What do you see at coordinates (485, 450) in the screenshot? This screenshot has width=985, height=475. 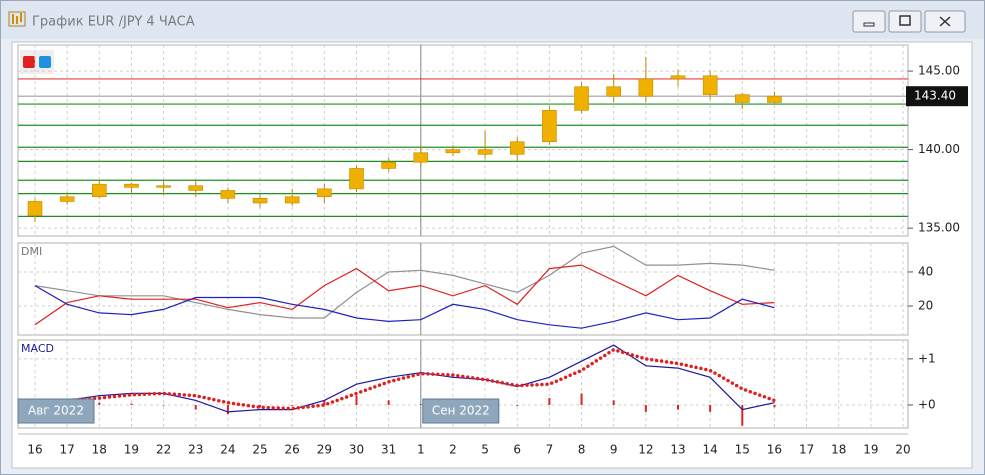 I see `x-tick-label: 5` at bounding box center [485, 450].